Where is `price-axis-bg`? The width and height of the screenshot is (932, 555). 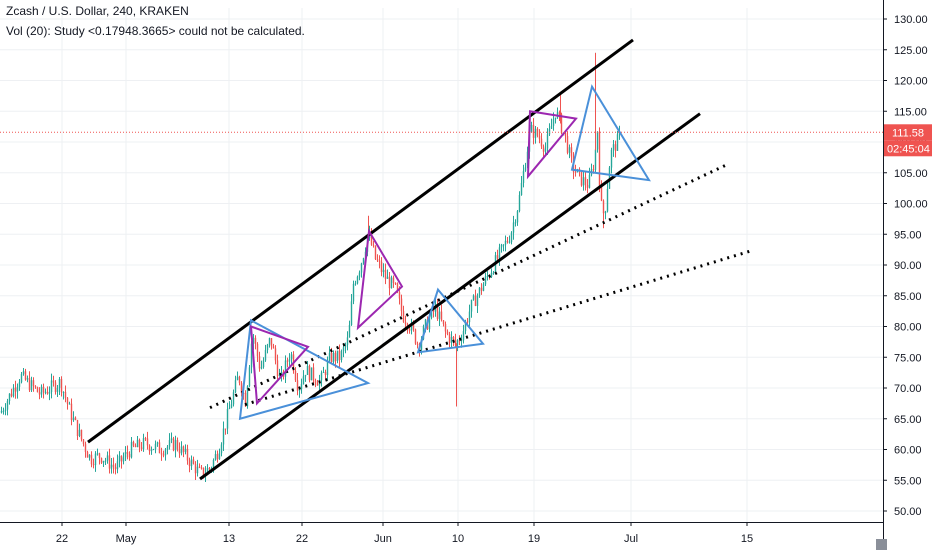 price-axis-bg is located at coordinates (907, 275).